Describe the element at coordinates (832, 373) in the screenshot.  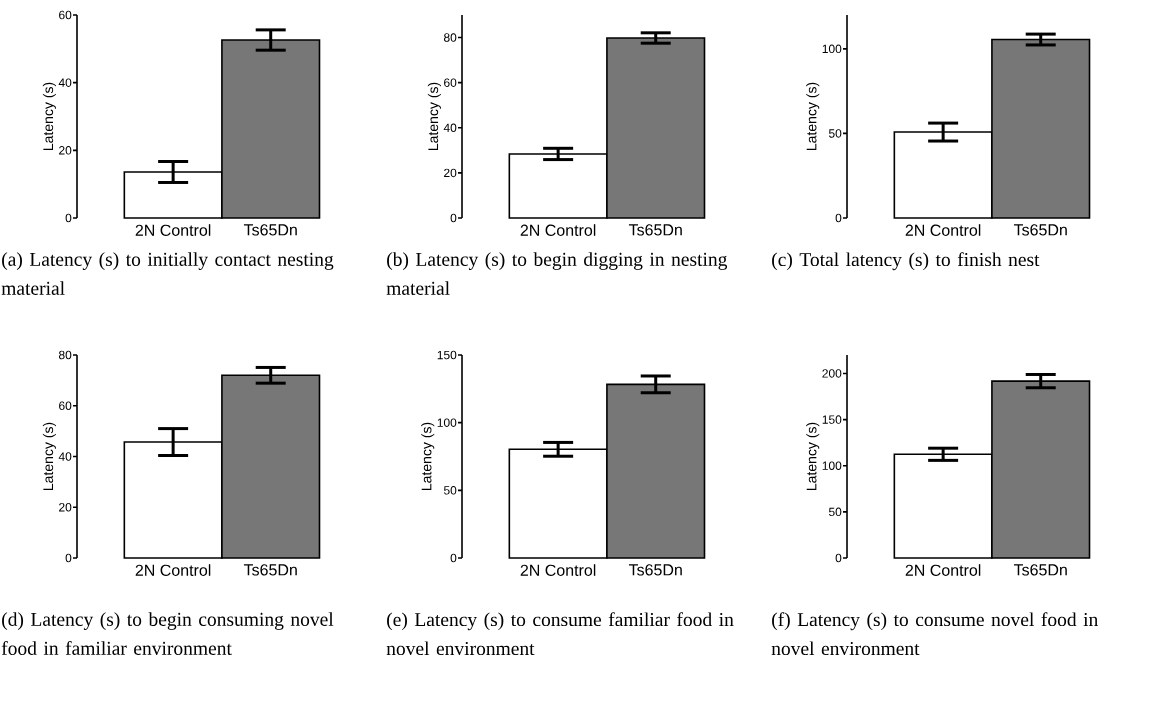
I see `y-tick-label: 200` at that location.